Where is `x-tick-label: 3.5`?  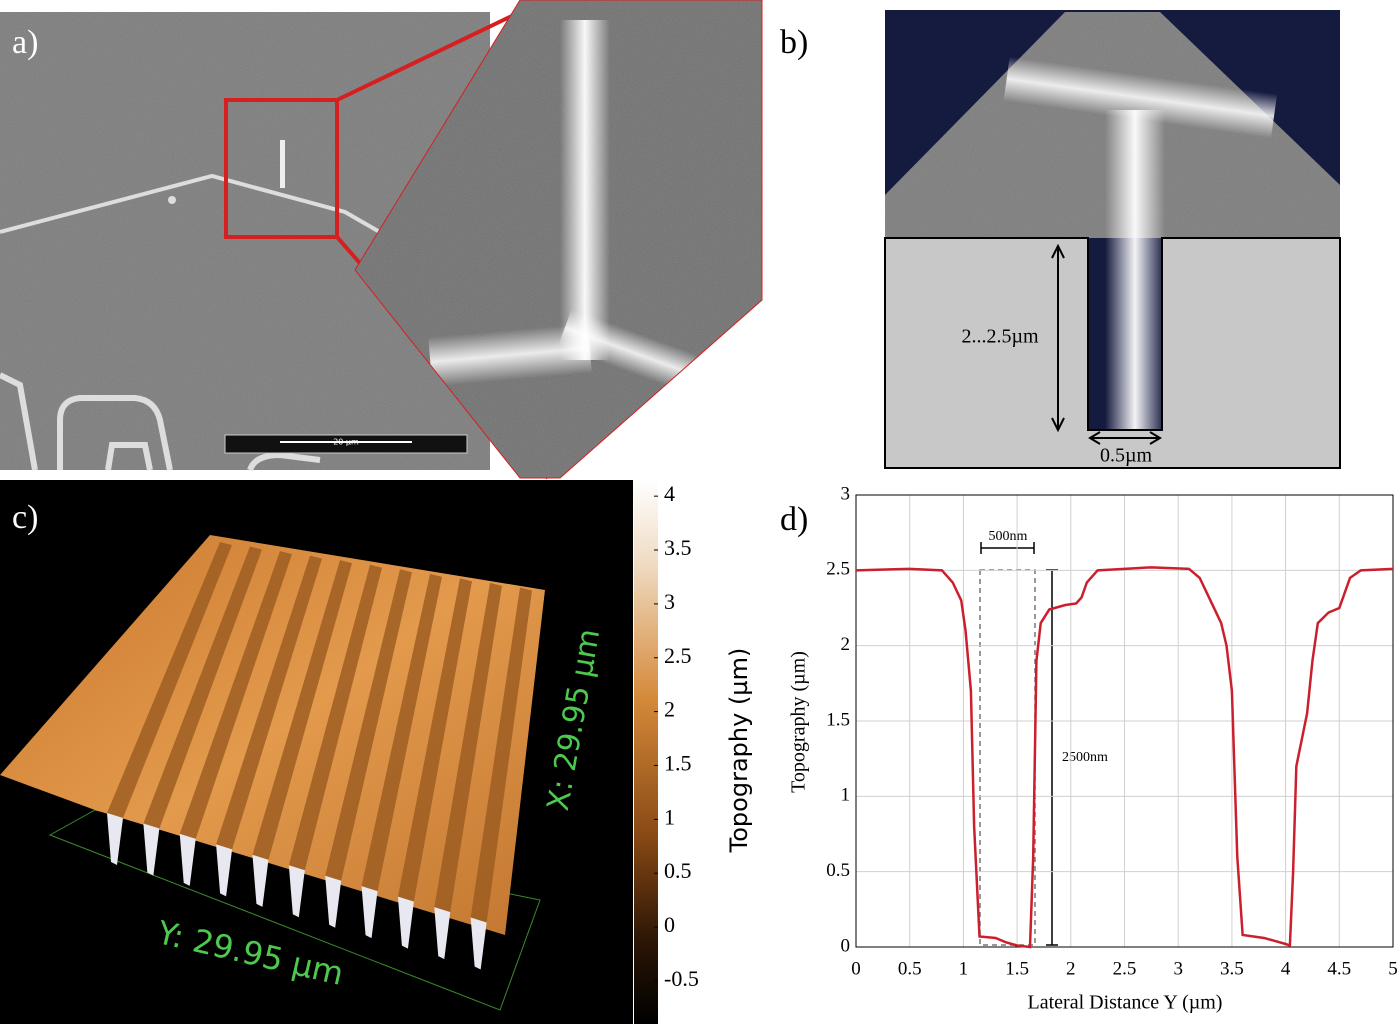
x-tick-label: 3.5 is located at coordinates (1232, 968).